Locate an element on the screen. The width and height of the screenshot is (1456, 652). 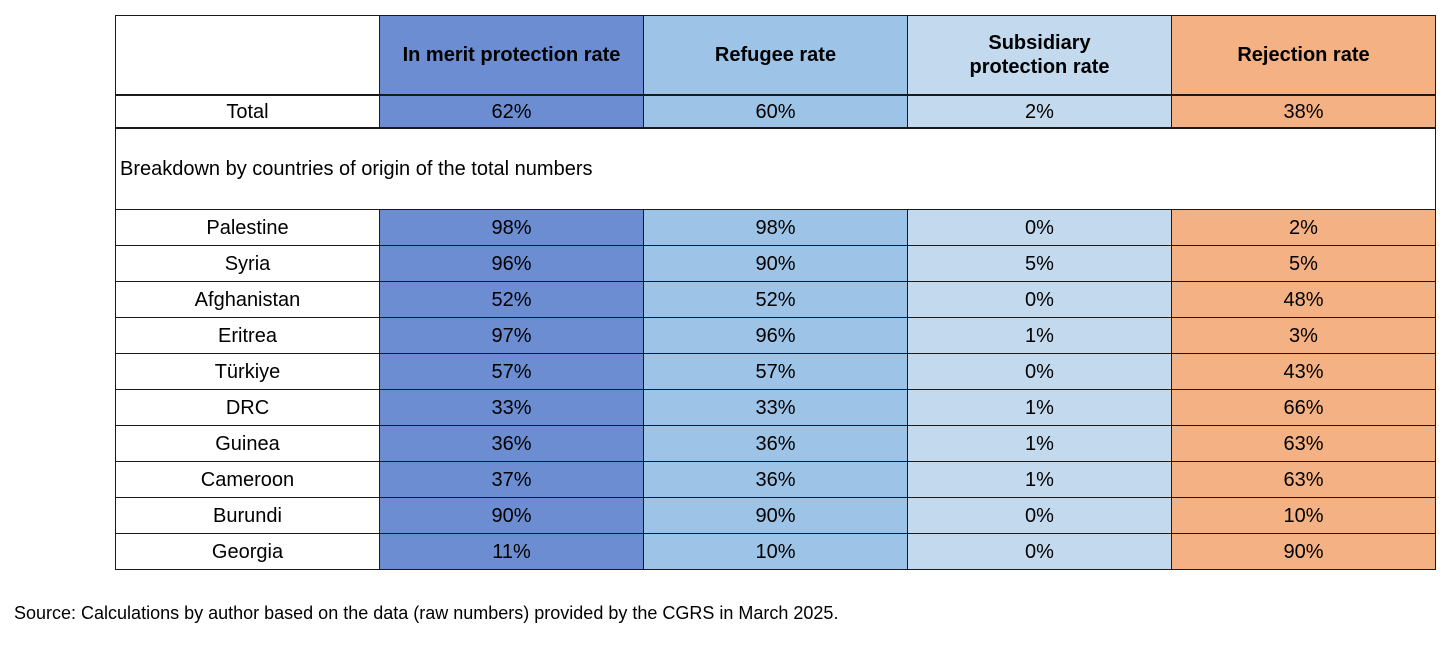
rejection-cell: 3% is located at coordinates (1303, 335).